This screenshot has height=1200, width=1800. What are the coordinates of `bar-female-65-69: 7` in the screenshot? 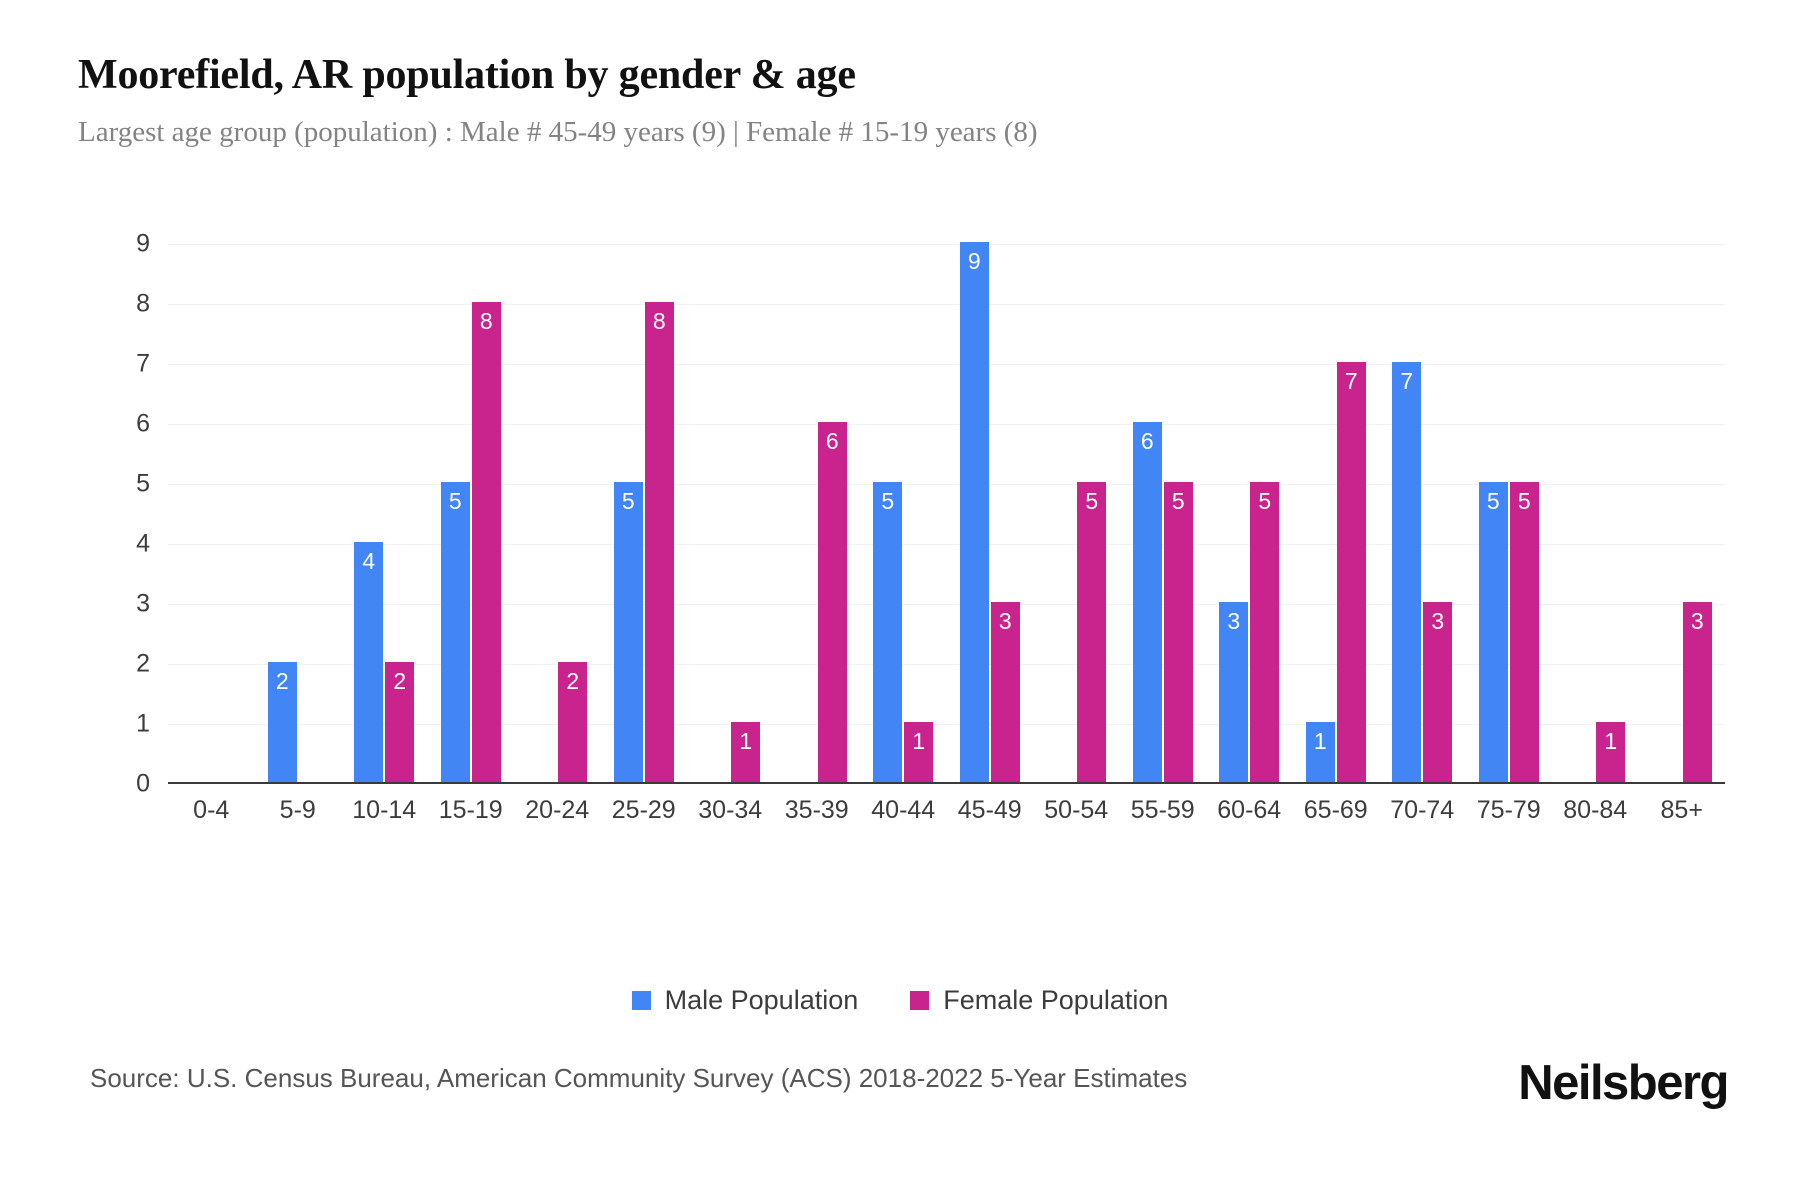 It's located at (1351, 572).